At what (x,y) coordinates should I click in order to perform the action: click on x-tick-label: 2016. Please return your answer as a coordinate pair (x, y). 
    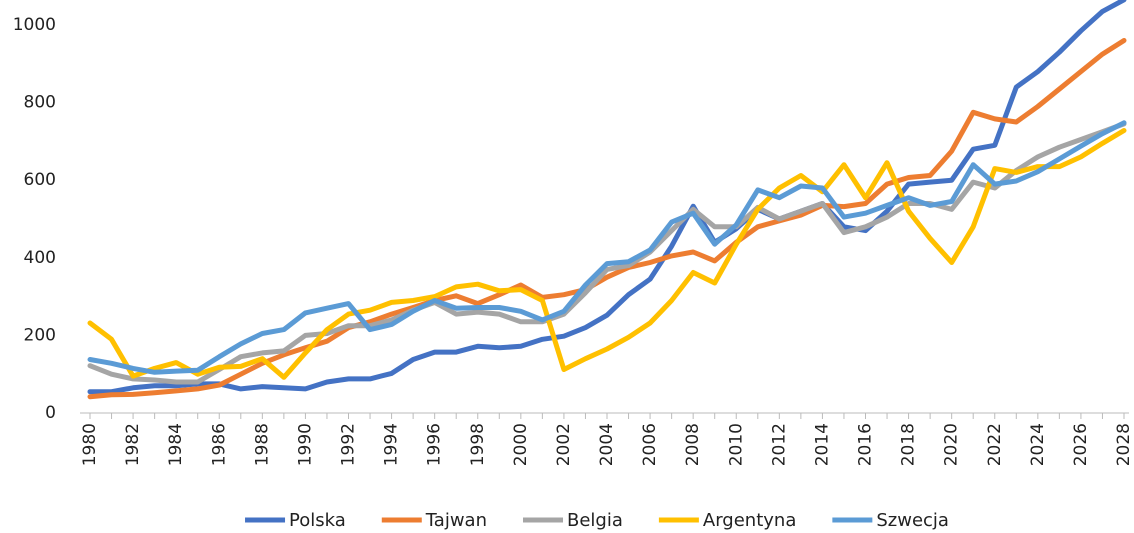
    Looking at the image, I should click on (866, 444).